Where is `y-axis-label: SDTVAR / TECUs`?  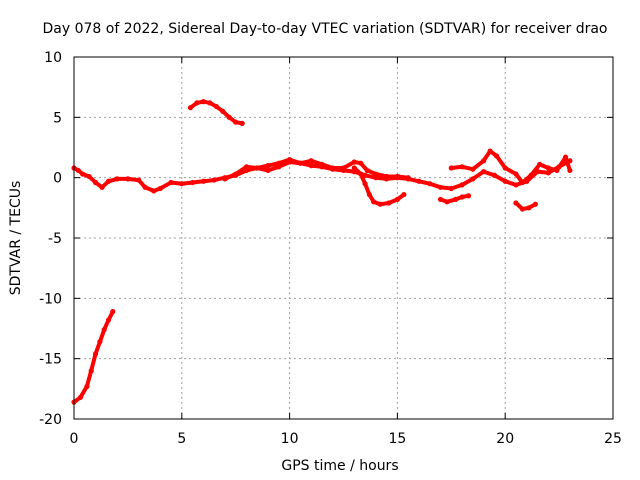 y-axis-label: SDTVAR / TECUs is located at coordinates (16, 238).